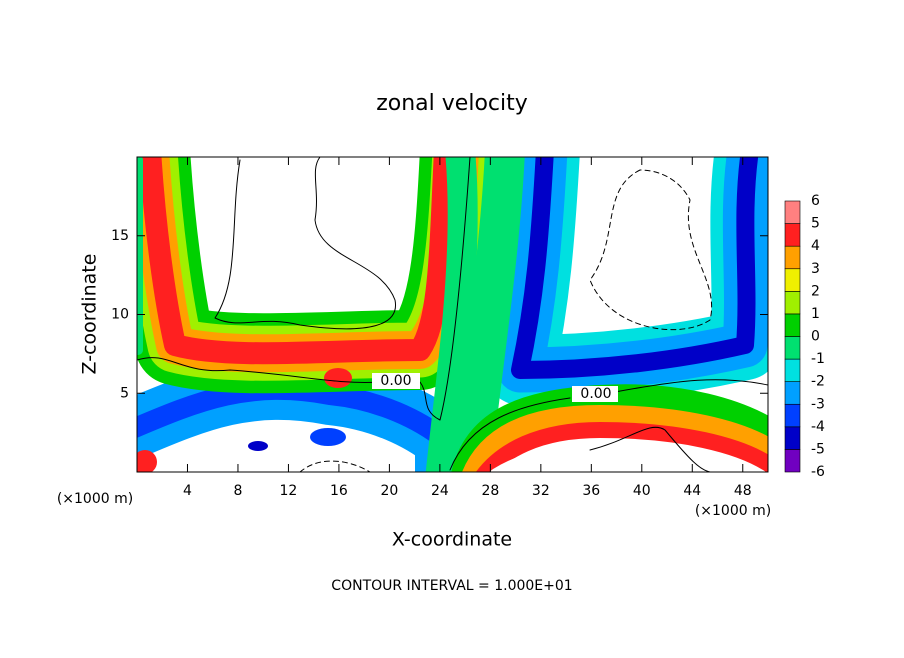 This screenshot has height=658, width=904. What do you see at coordinates (692, 491) in the screenshot?
I see `x-tick-label: 44` at bounding box center [692, 491].